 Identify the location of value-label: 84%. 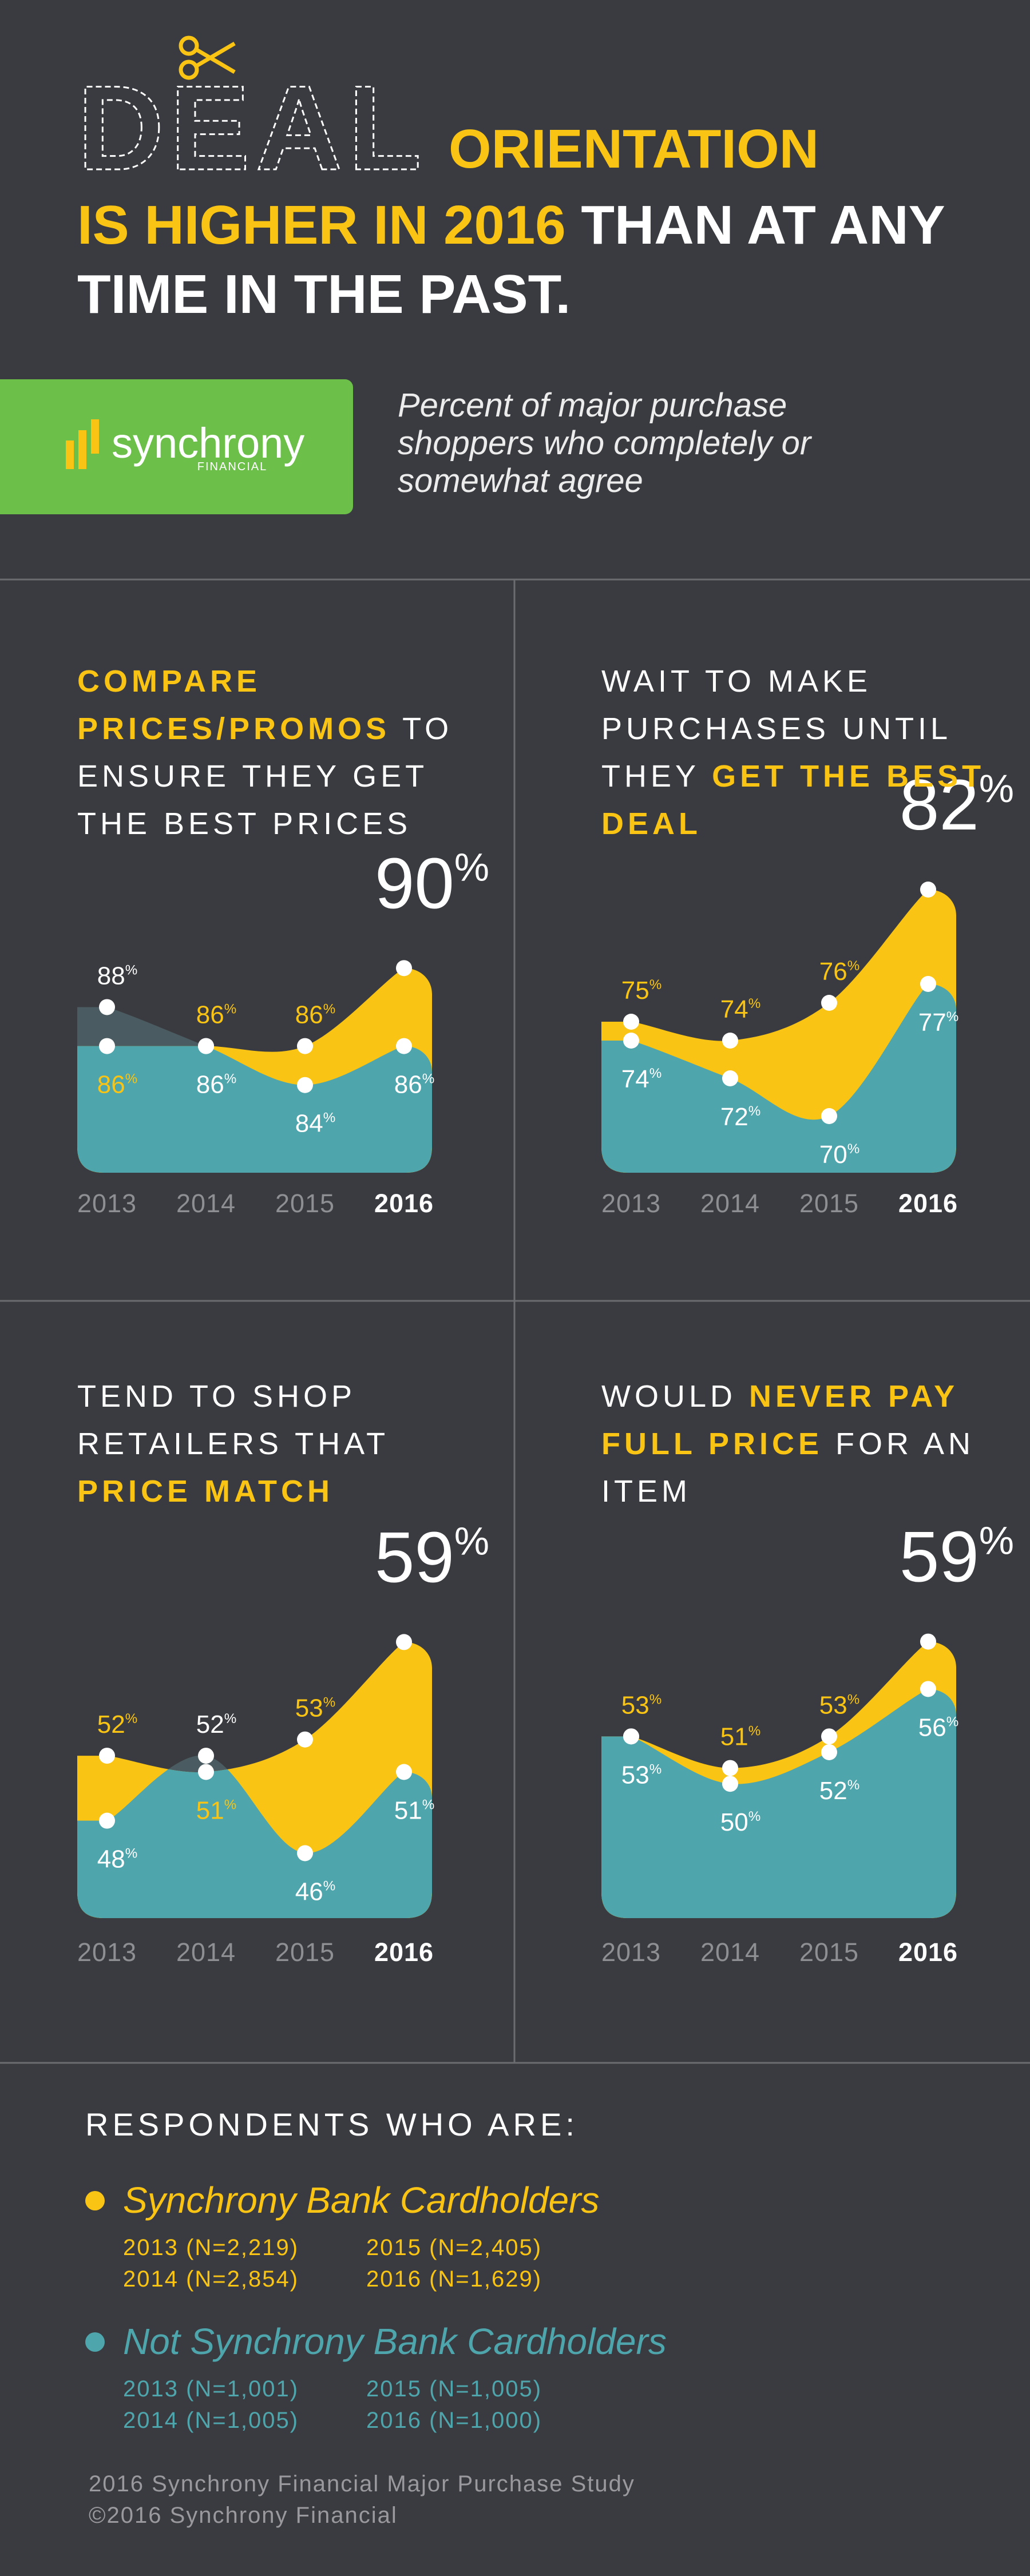
(315, 1124).